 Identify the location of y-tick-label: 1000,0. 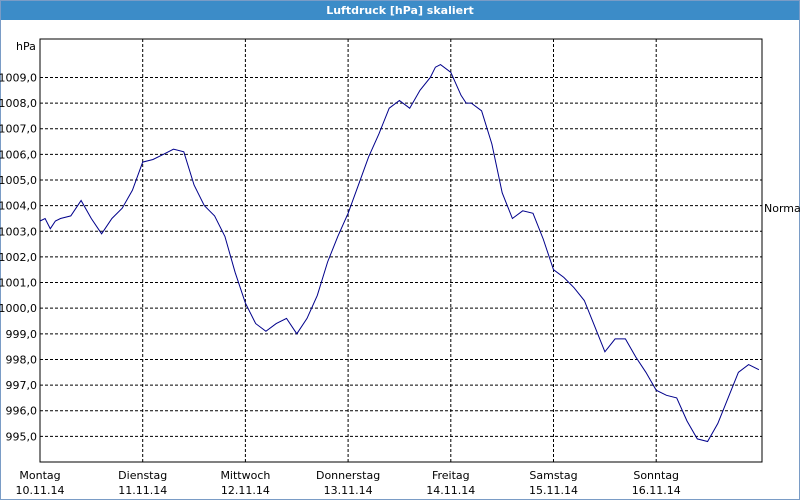
(18, 308).